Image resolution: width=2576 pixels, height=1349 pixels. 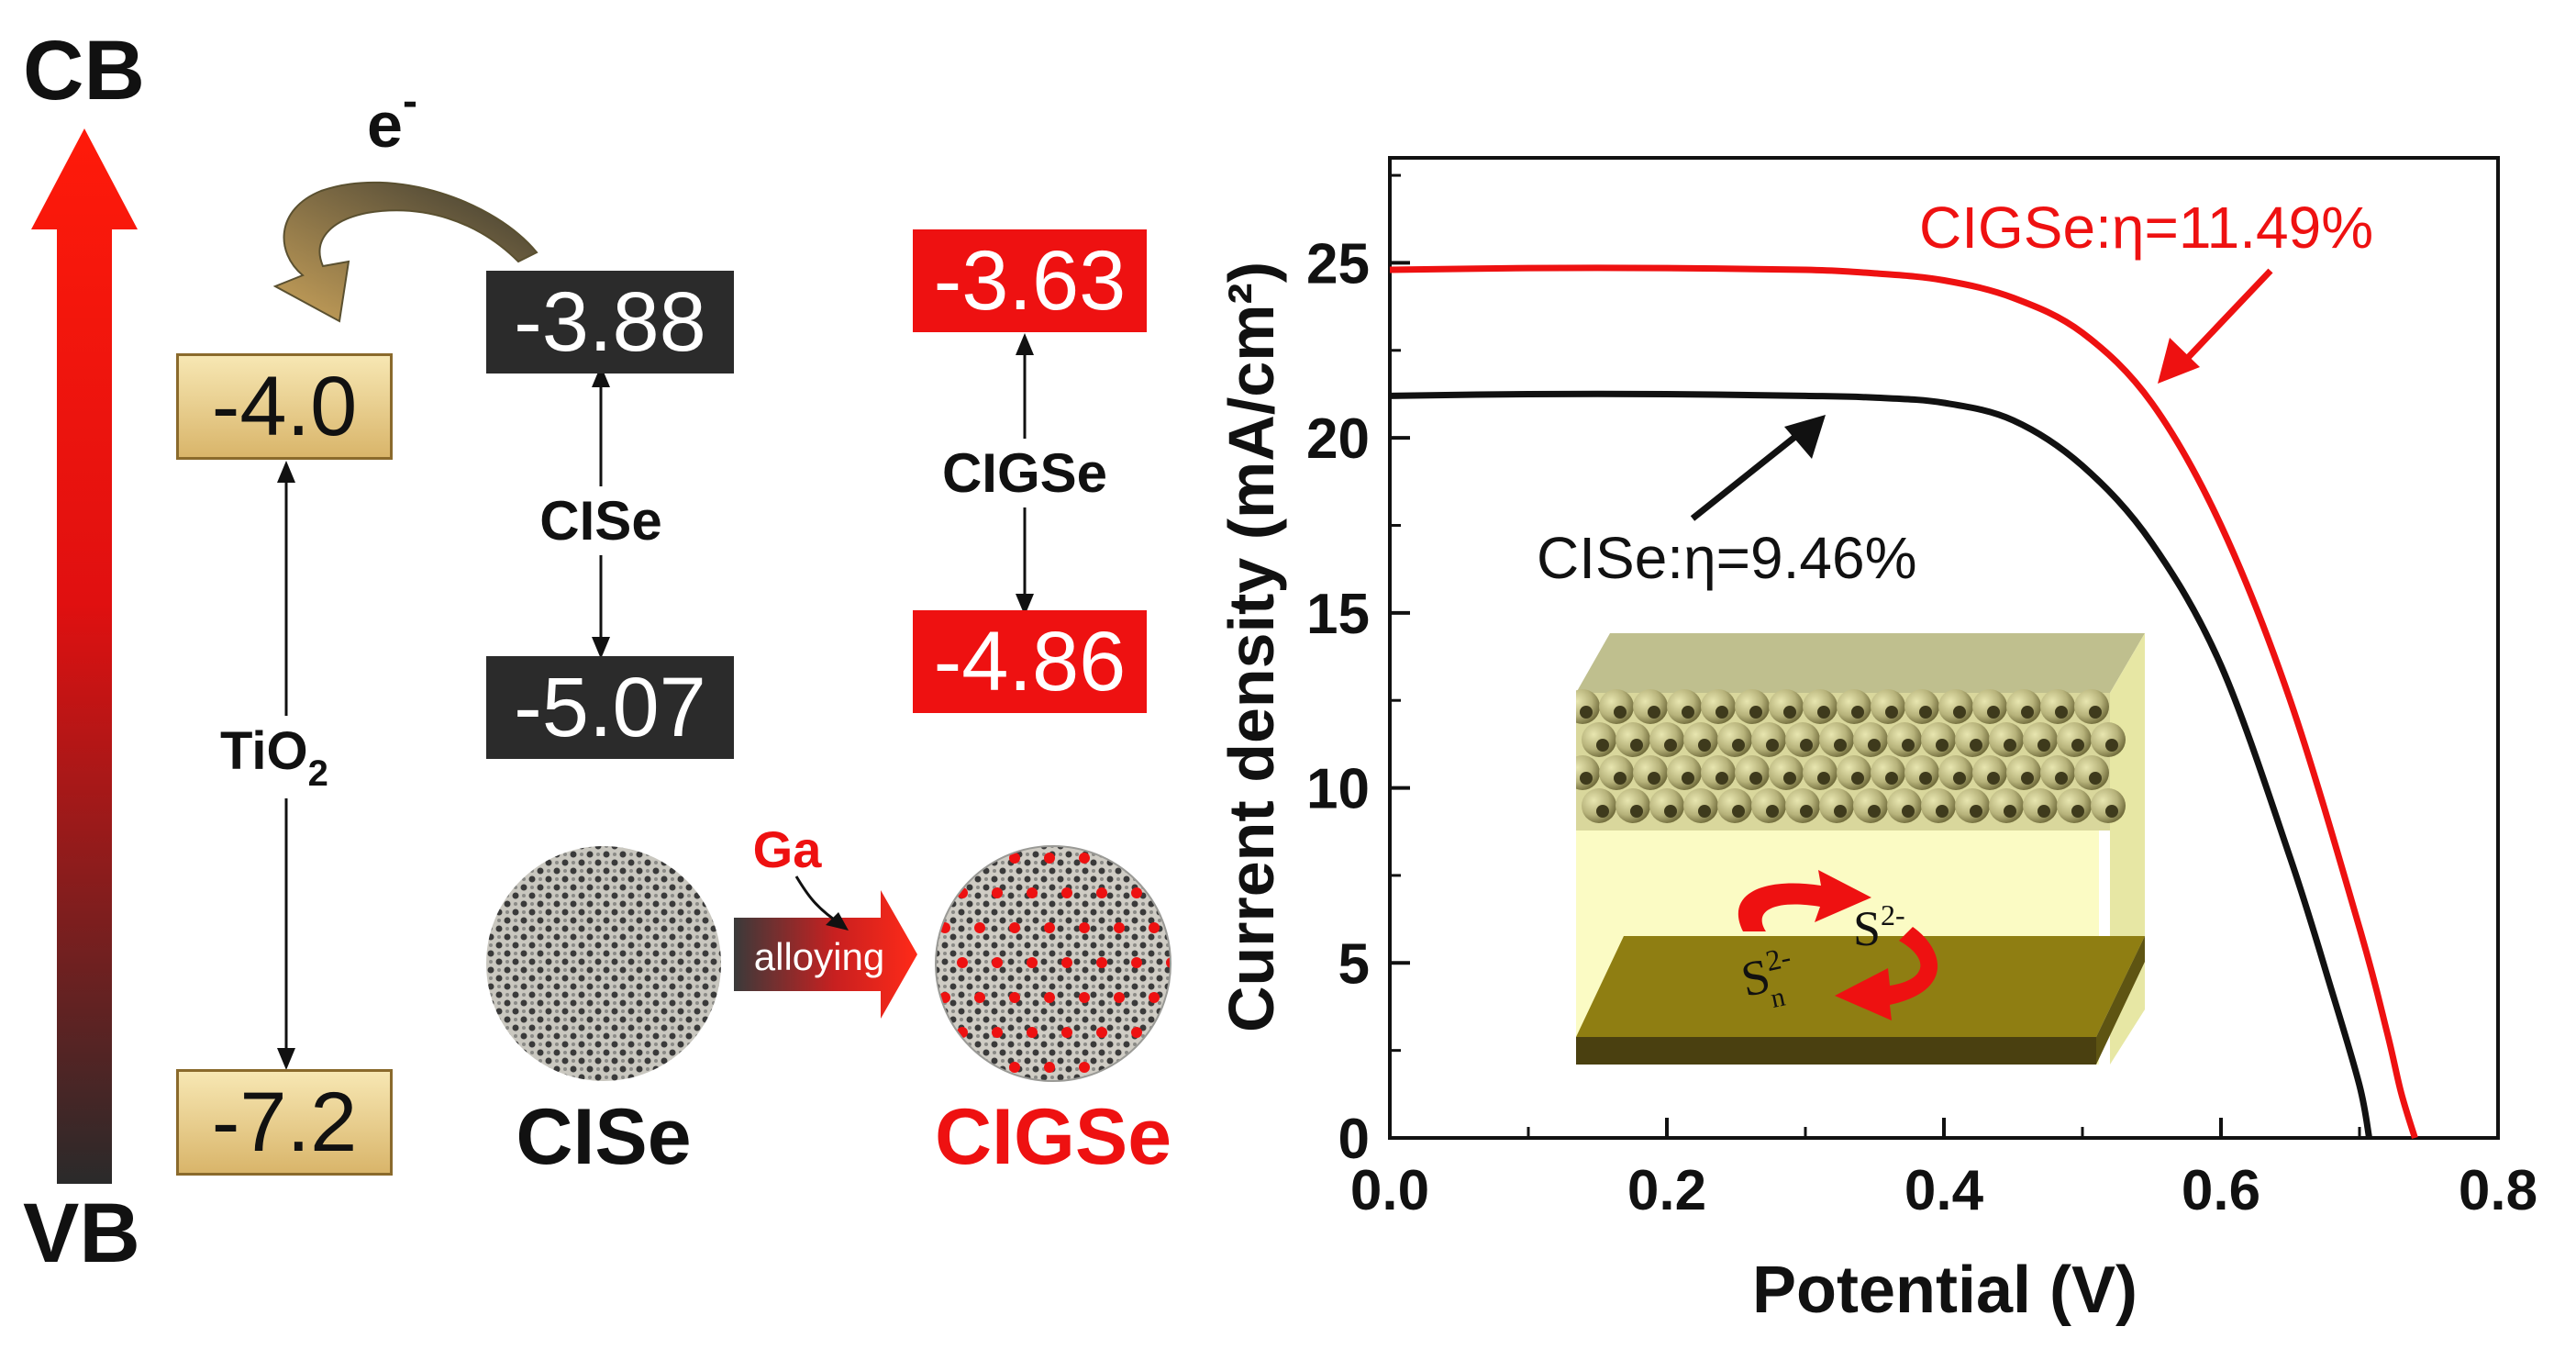 I want to click on x-tick-label: 0.4, so click(x=1944, y=1190).